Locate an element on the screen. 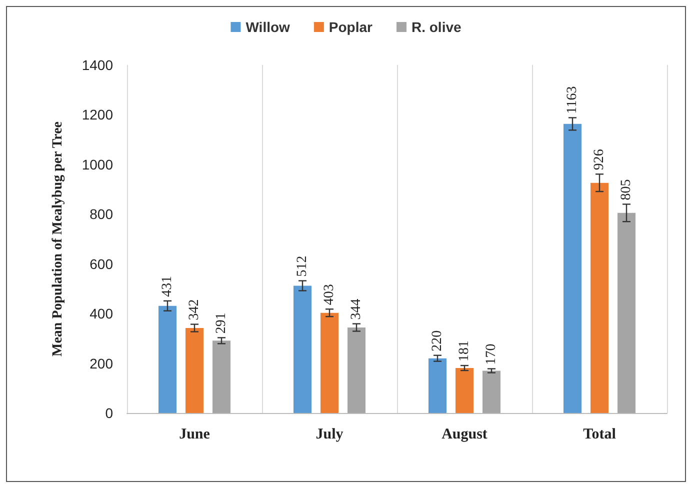 The width and height of the screenshot is (696, 492). data-label: 181 is located at coordinates (464, 351).